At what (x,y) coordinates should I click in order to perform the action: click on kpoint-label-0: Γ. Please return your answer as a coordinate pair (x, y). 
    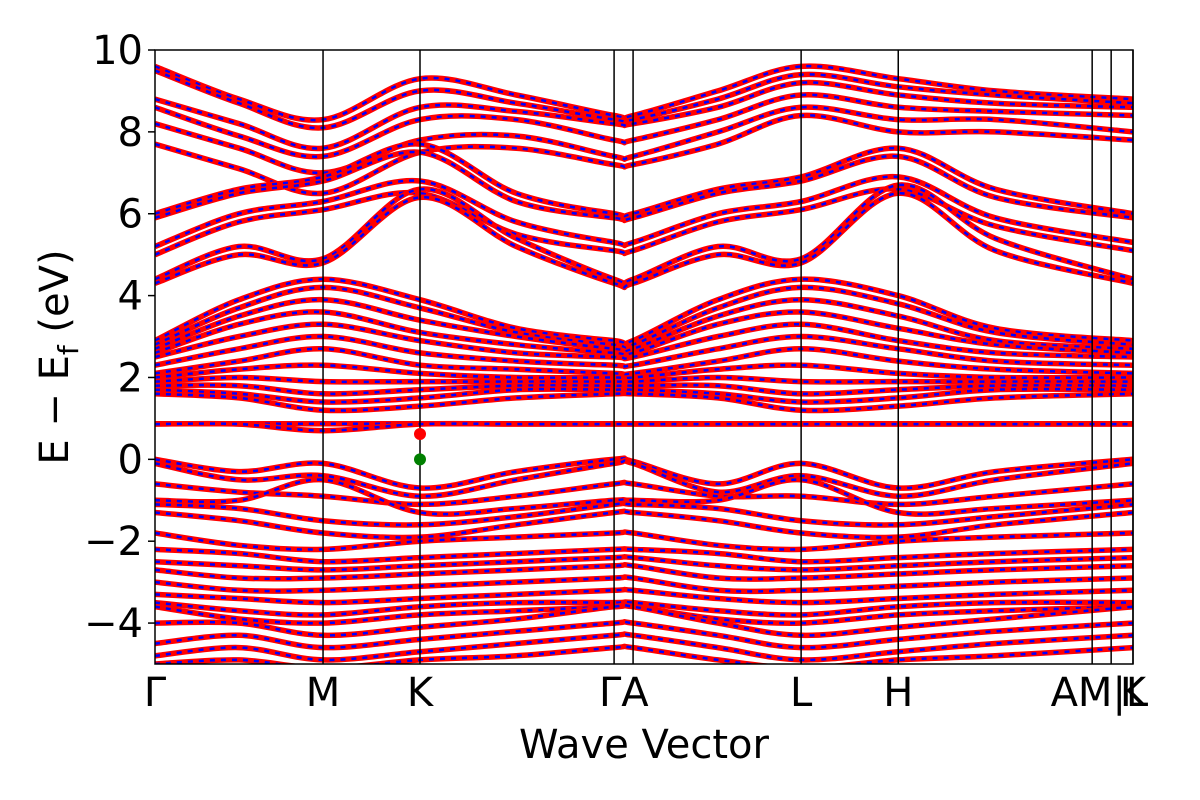
    Looking at the image, I should click on (155, 693).